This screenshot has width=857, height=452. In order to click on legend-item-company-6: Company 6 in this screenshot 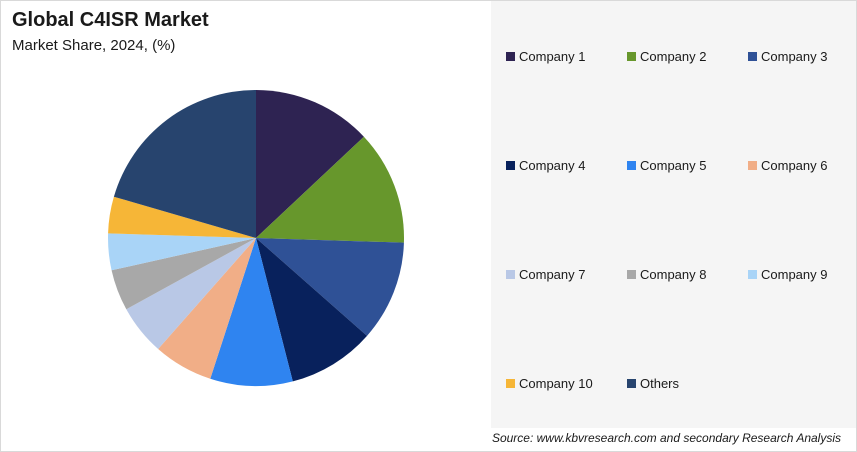, I will do `click(787, 165)`.